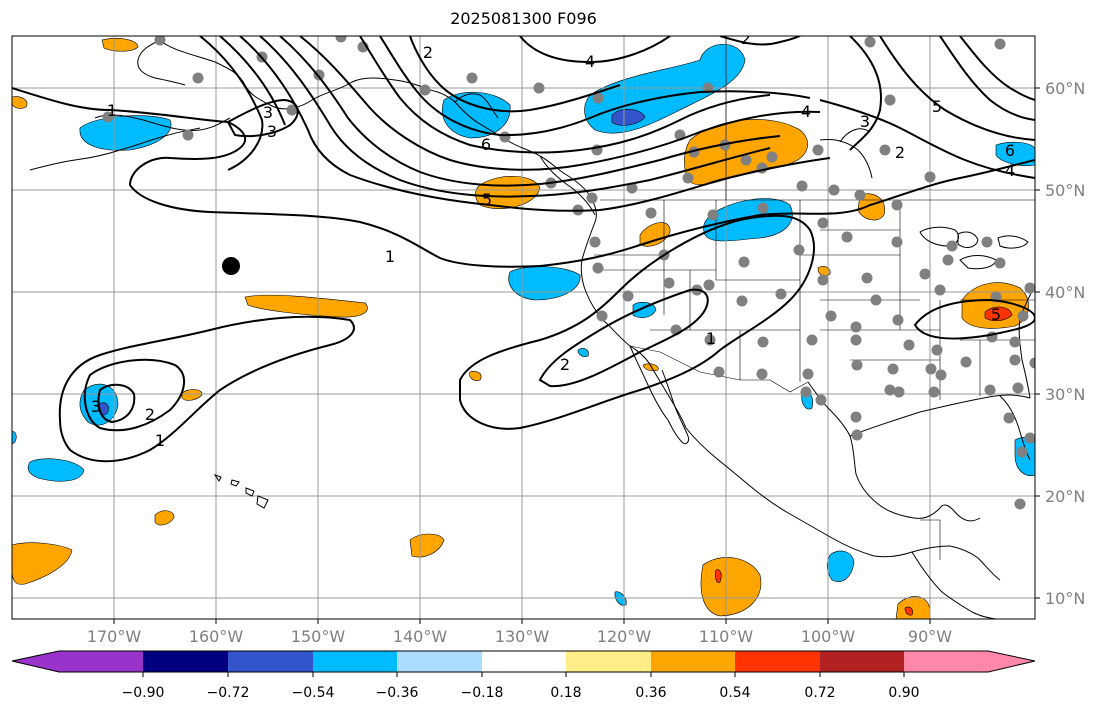 Image resolution: width=1105 pixels, height=712 pixels. Describe the element at coordinates (828, 636) in the screenshot. I see `longitude-label: 100°W` at that location.